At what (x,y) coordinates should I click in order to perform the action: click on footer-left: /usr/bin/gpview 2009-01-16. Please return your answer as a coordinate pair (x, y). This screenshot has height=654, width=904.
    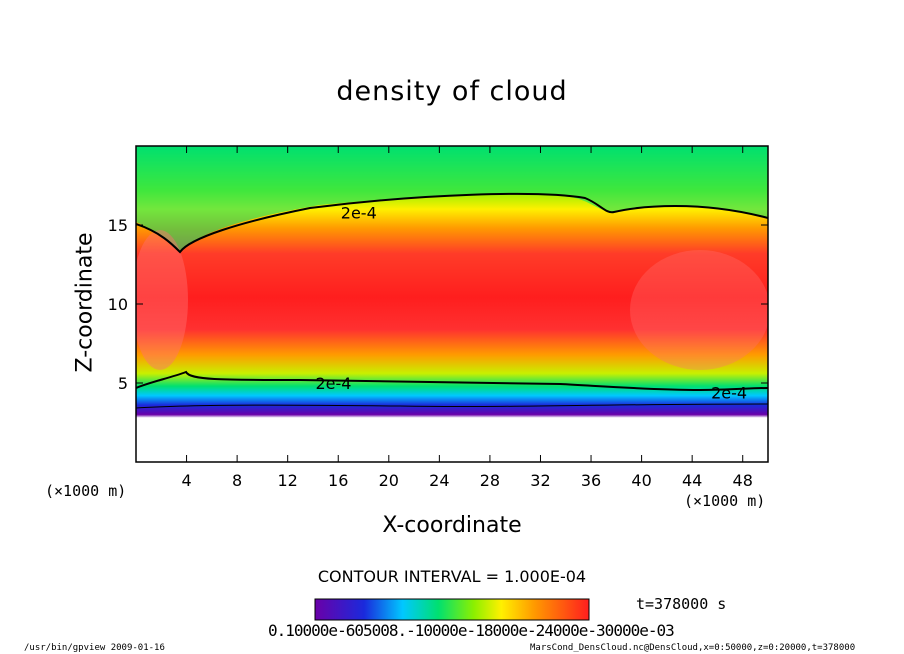
    Looking at the image, I should click on (94, 648).